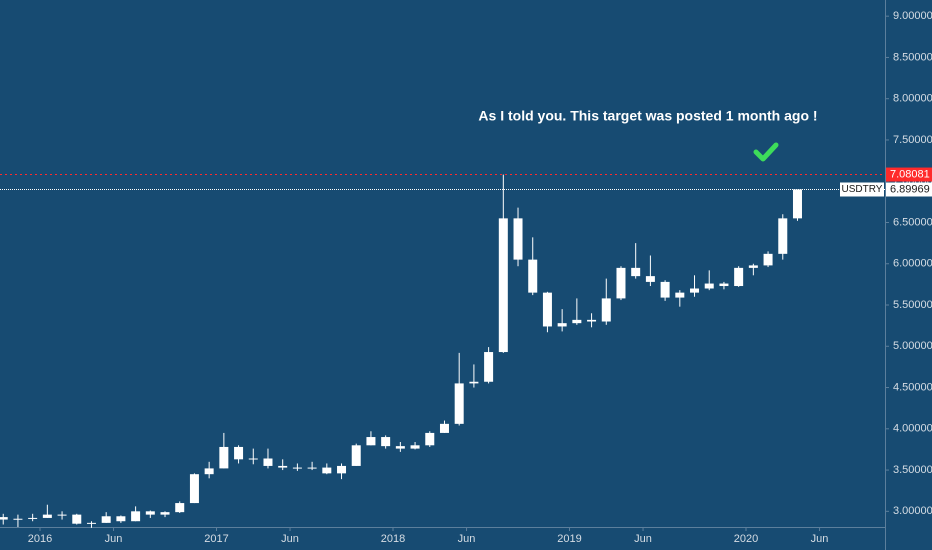  What do you see at coordinates (912, 16) in the screenshot?
I see `y-tick-label: 9.00000` at bounding box center [912, 16].